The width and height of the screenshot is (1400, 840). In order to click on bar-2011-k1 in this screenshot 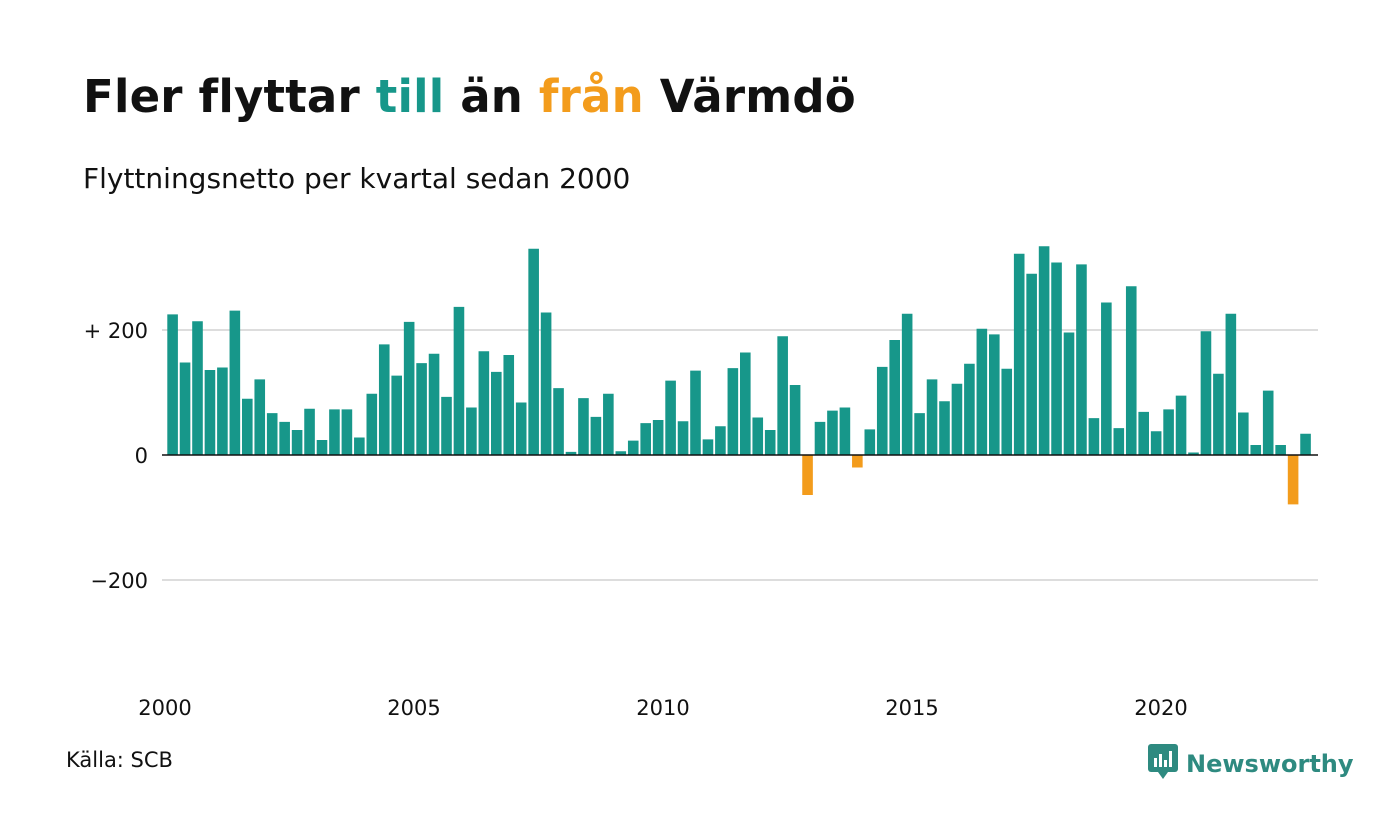, I will do `click(720, 440)`.